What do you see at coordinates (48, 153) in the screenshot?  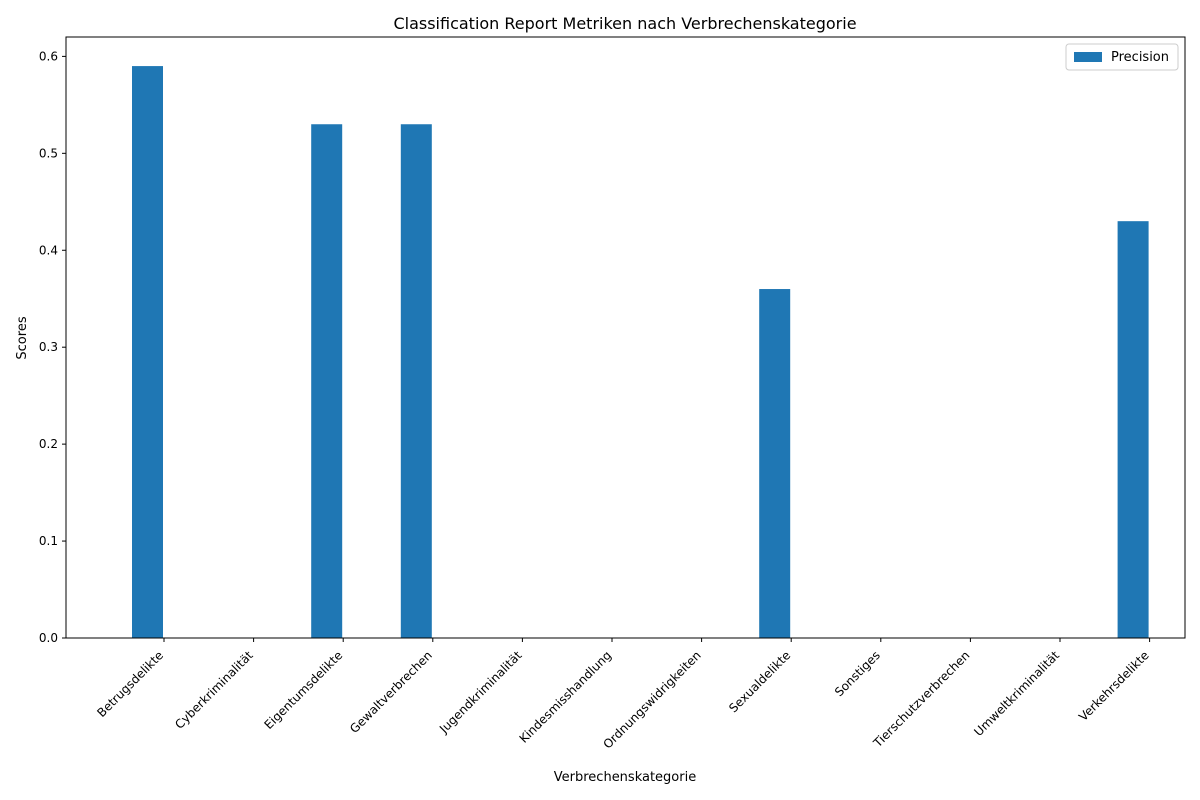 I see `y-tick-label: 0.5` at bounding box center [48, 153].